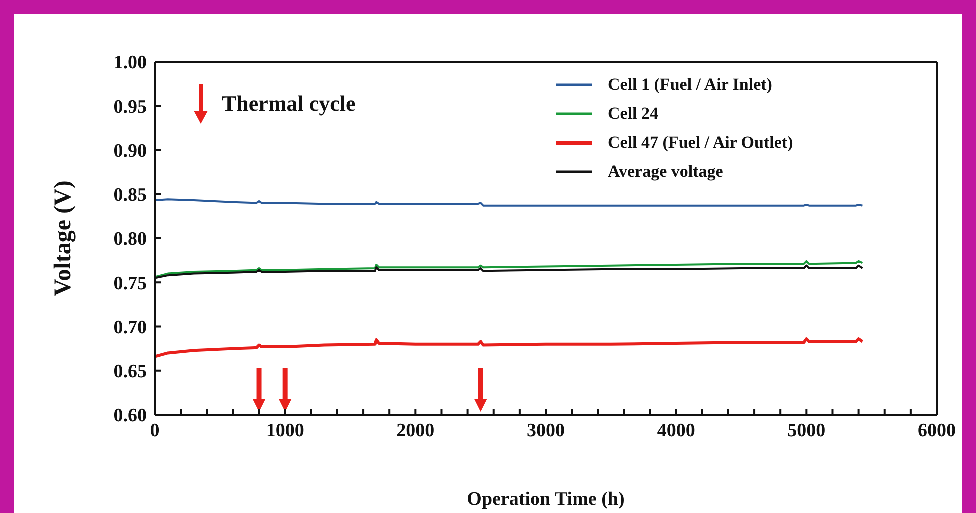 The width and height of the screenshot is (976, 513). Describe the element at coordinates (130, 151) in the screenshot. I see `y-tick-label: 0.90` at that location.